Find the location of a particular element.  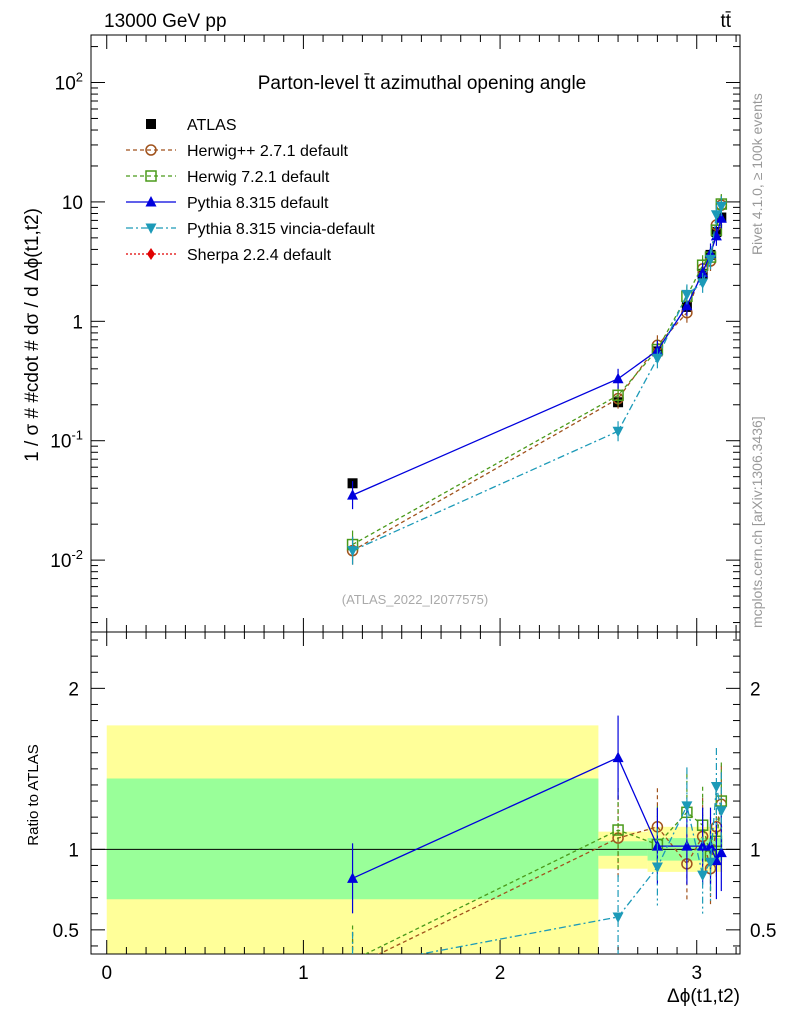

rivet-version-label: Rivet 4.1.0, ≥ 100k events is located at coordinates (757, 174).